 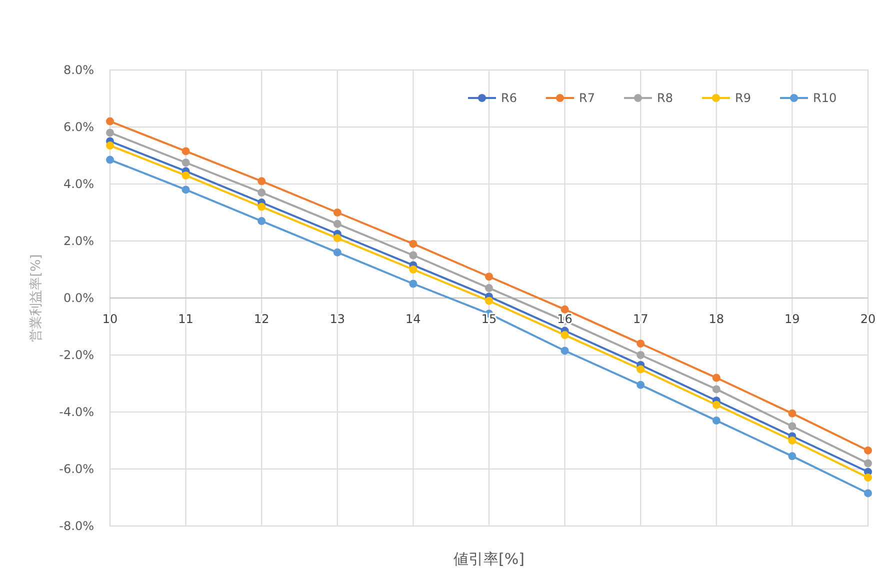 What do you see at coordinates (79, 241) in the screenshot?
I see `y-tick-label: 2.0%` at bounding box center [79, 241].